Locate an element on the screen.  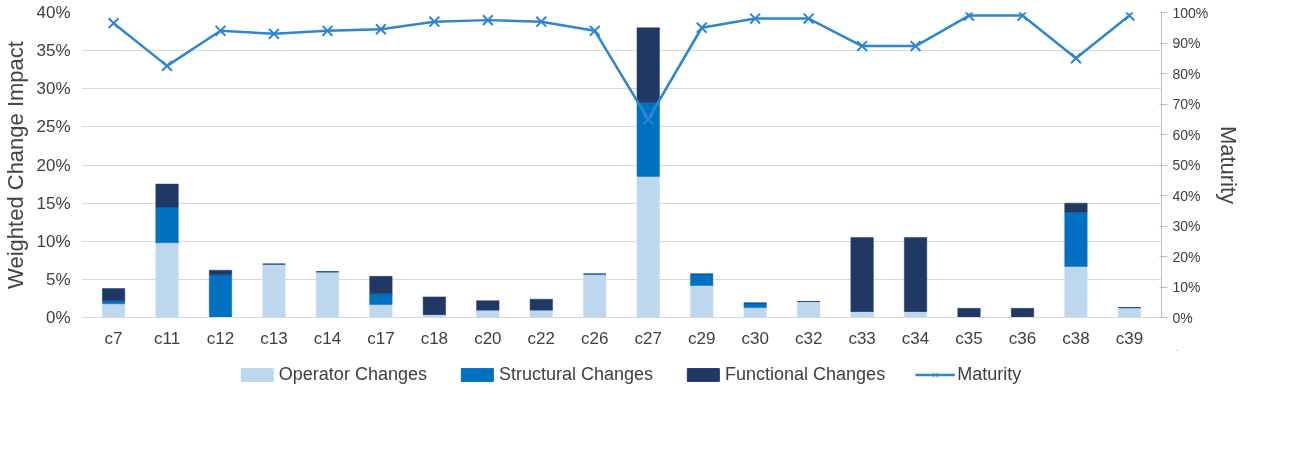
x-tick-label: c32 is located at coordinates (808, 338).